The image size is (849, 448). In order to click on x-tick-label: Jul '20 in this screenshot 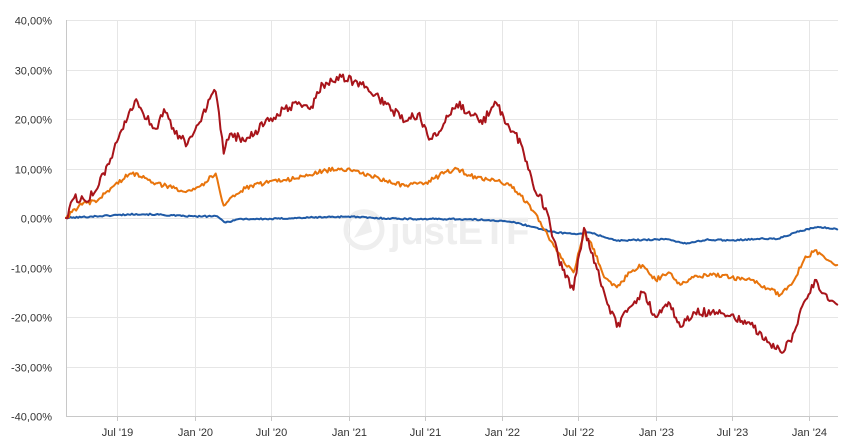, I will do `click(271, 433)`.